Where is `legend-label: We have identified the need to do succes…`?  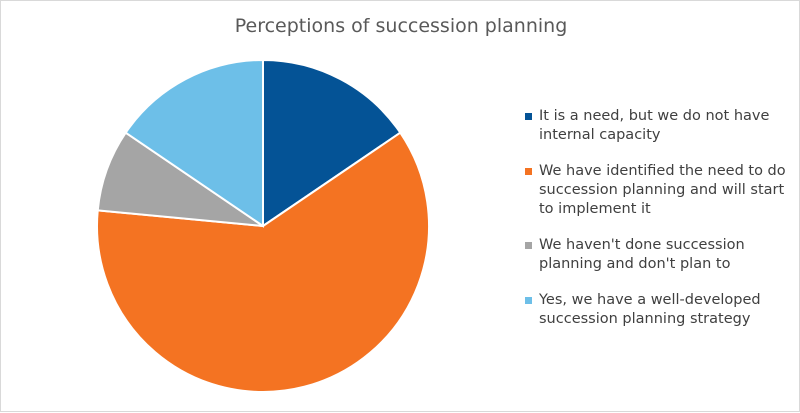 legend-label: We have identified the need to do succes… is located at coordinates (662, 190).